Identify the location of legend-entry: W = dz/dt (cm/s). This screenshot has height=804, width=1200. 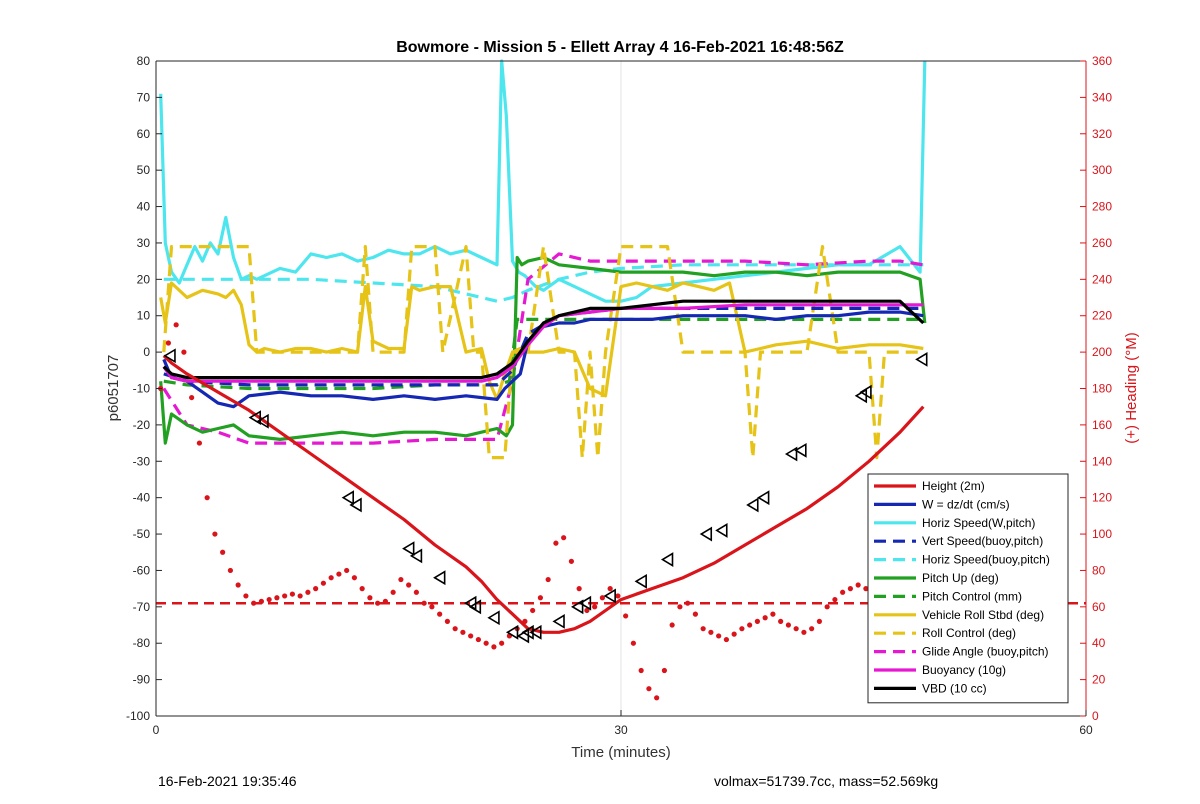
(966, 504).